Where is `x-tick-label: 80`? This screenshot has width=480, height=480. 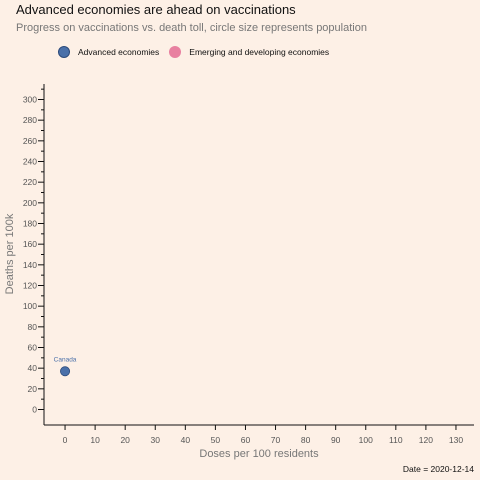
x-tick-label: 80 is located at coordinates (306, 440).